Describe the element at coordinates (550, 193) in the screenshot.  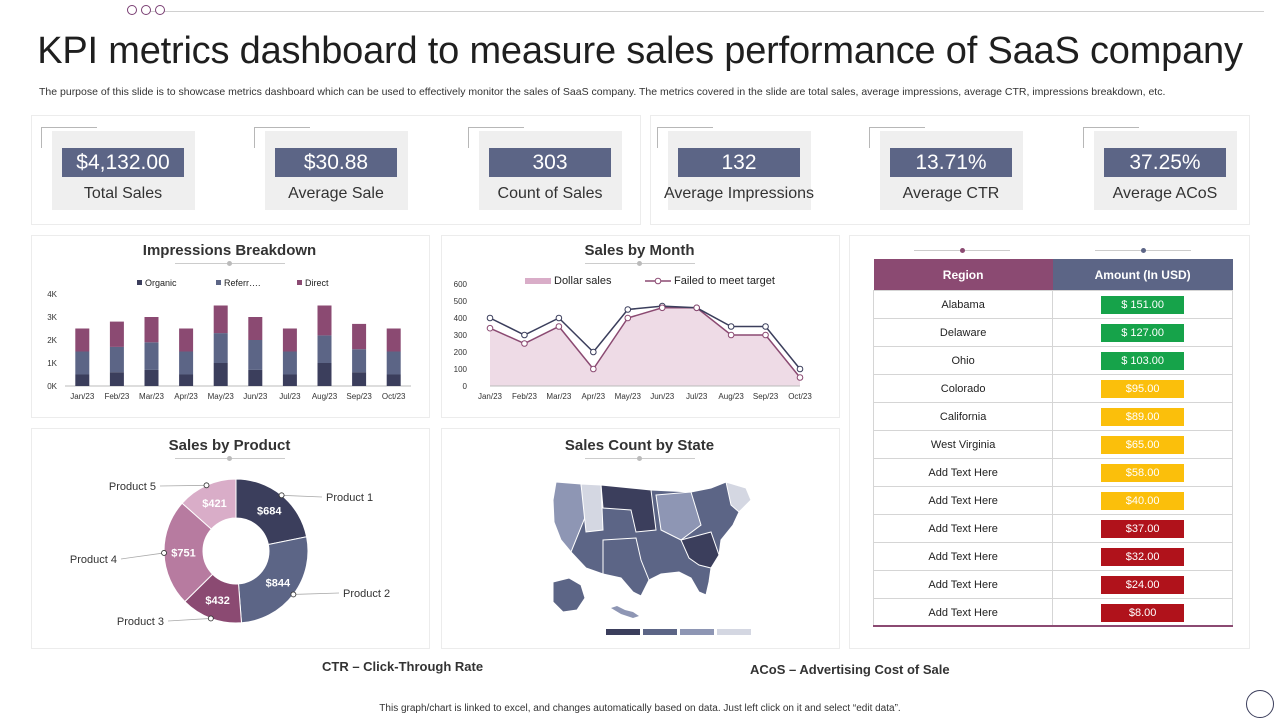
I see `kpi-label: Count of Sales` at that location.